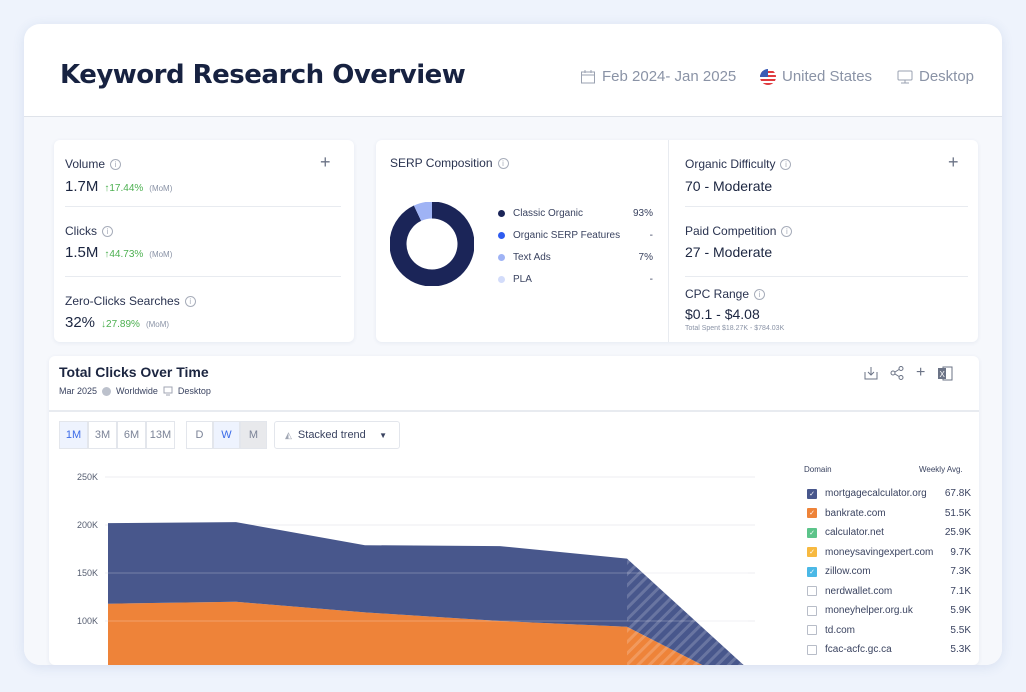 This screenshot has width=1026, height=692. I want to click on domain-legend-item: ✓ moneysavingexpert.com 9.7K, so click(889, 553).